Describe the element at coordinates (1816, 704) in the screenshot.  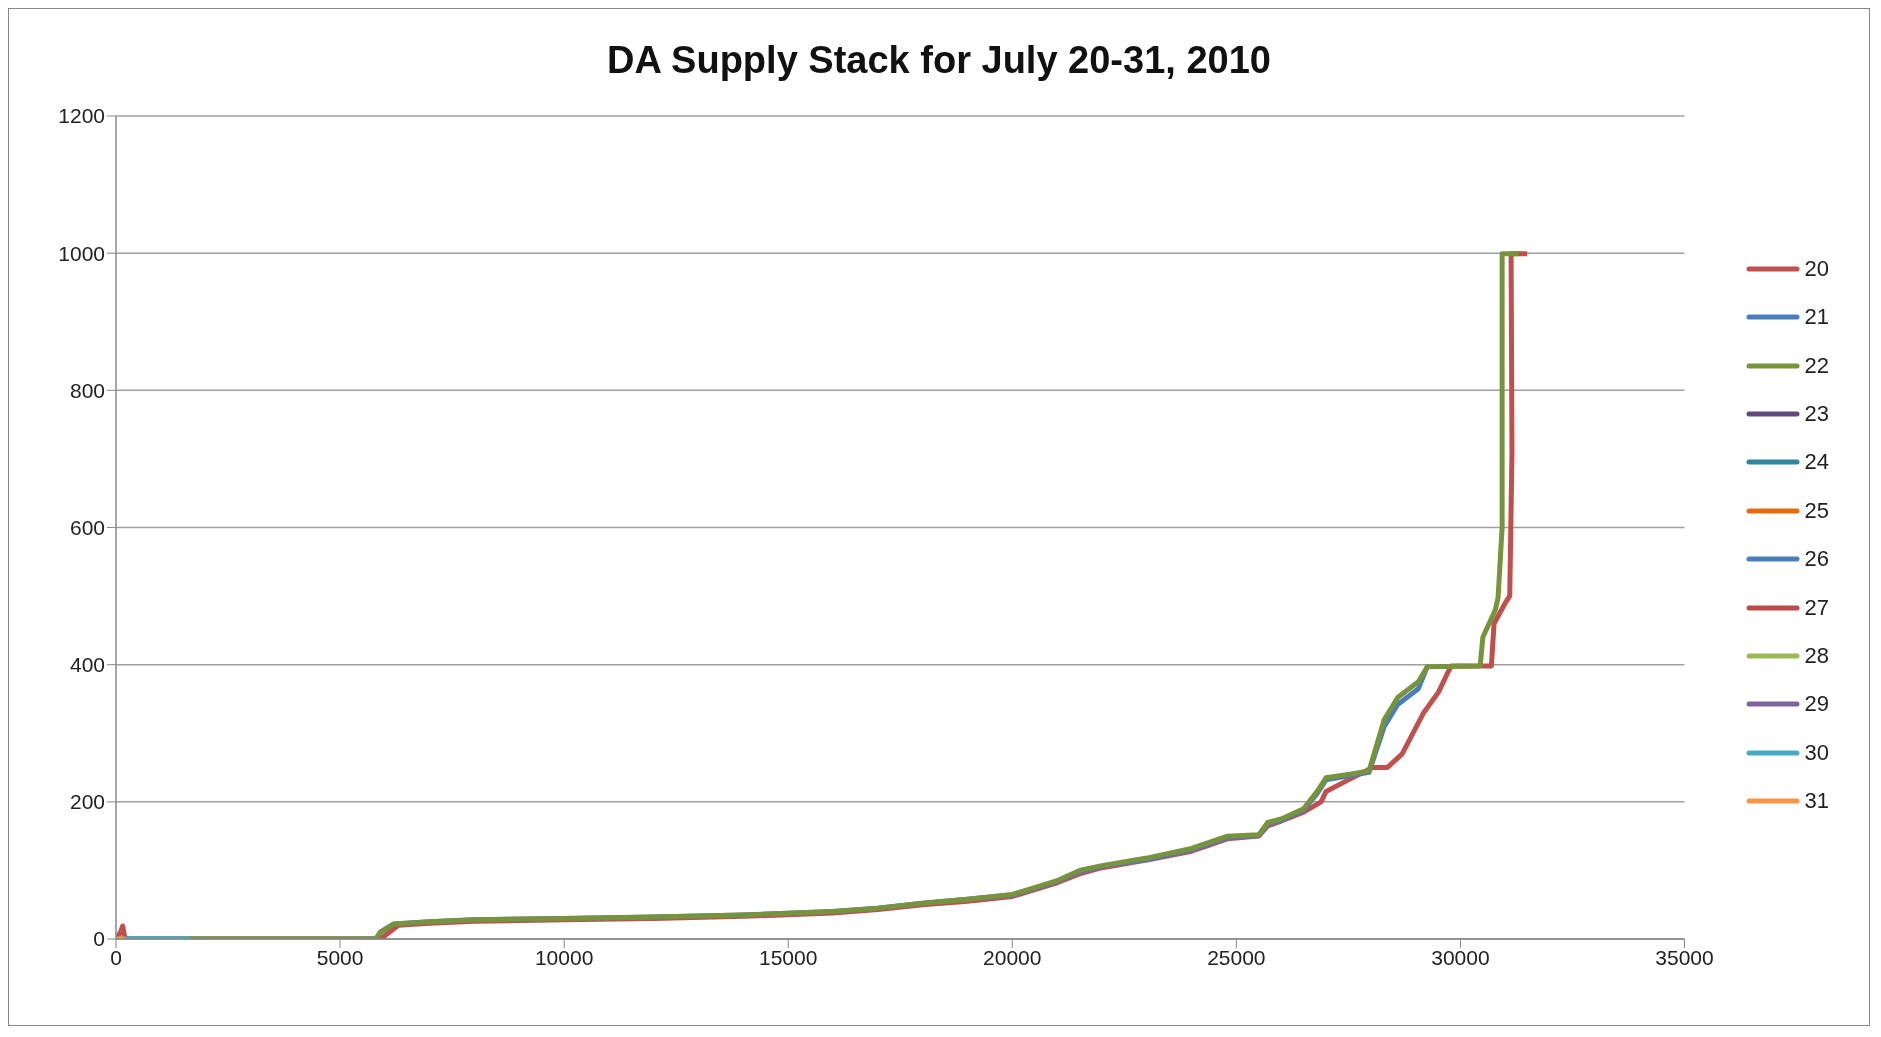
I see `legend-label: 29` at that location.